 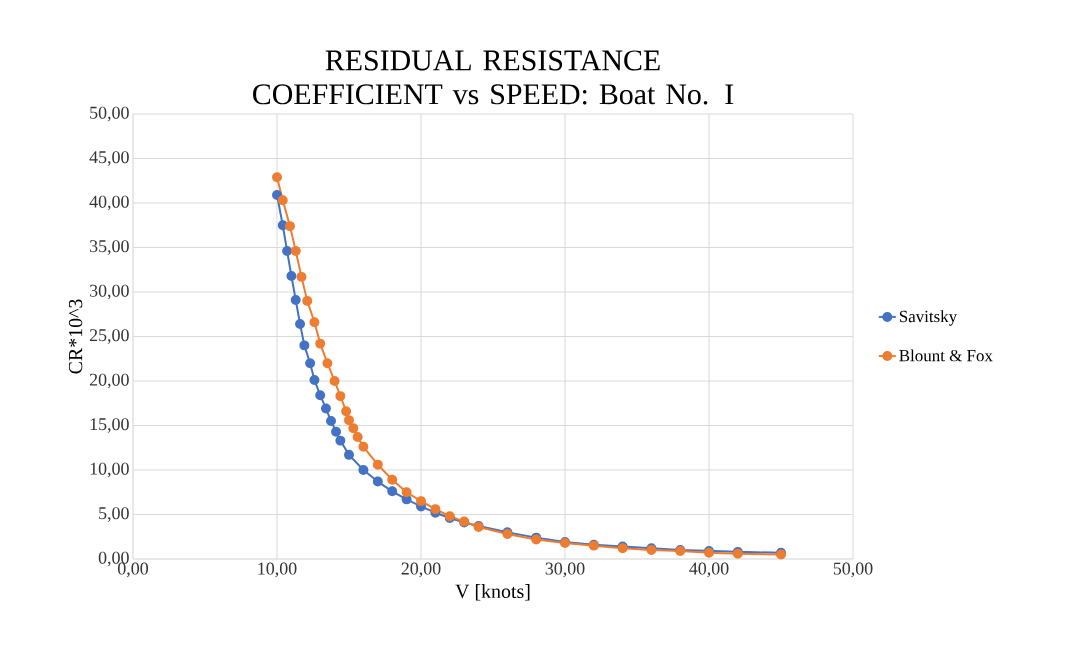 What do you see at coordinates (109, 292) in the screenshot?
I see `y-tick-label: 30,00` at bounding box center [109, 292].